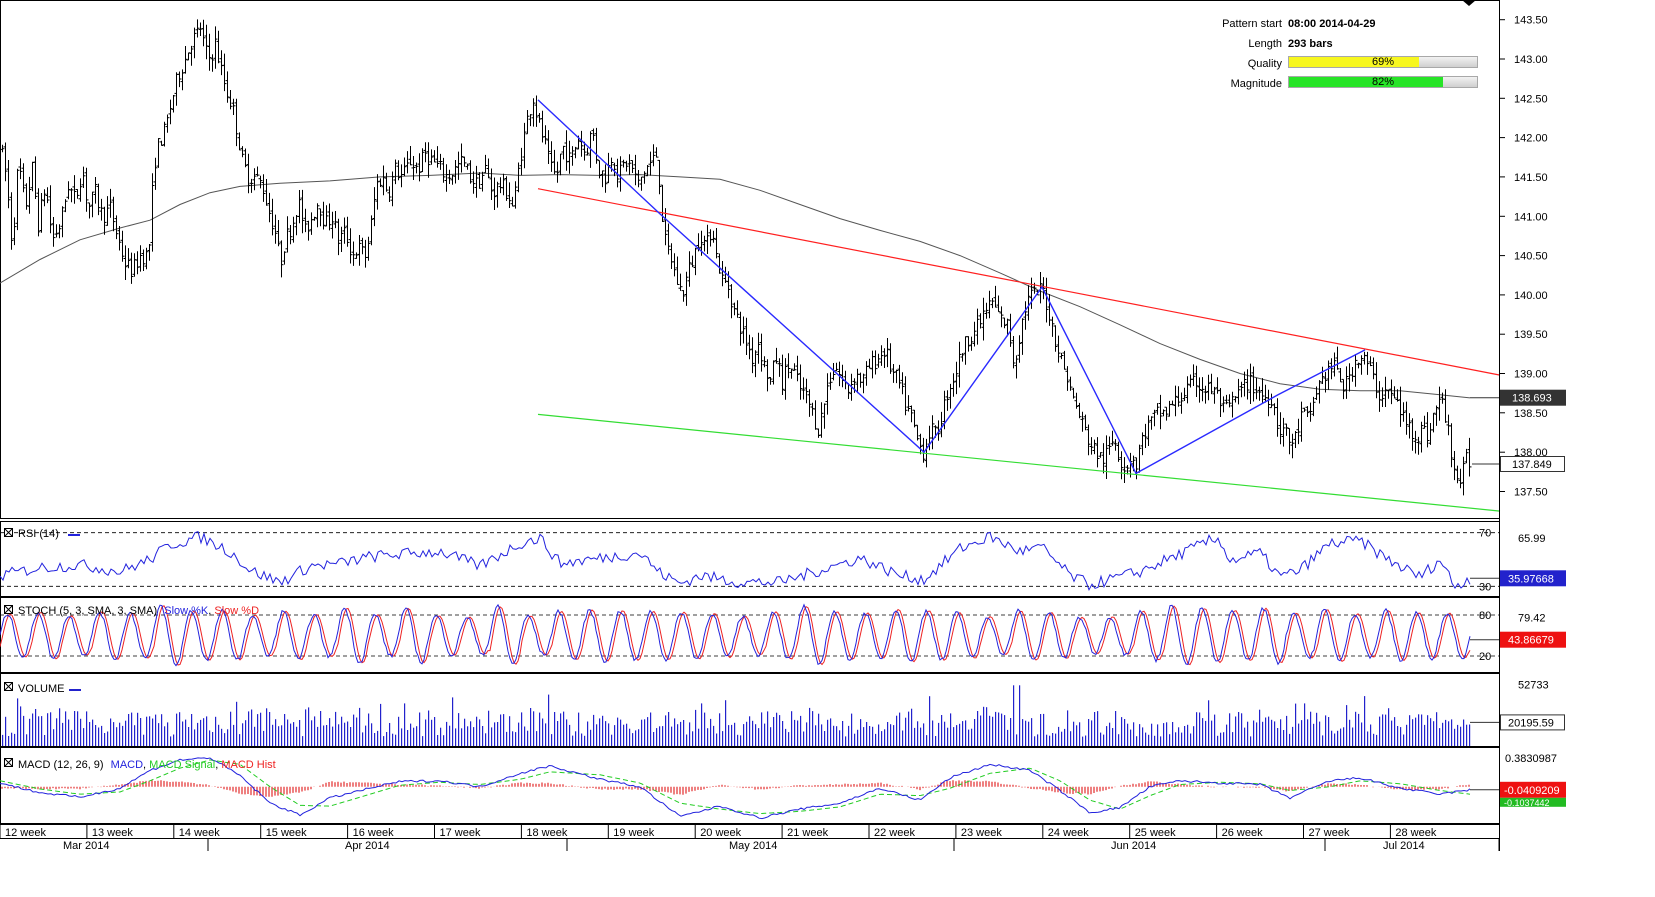 The width and height of the screenshot is (1655, 897). Describe the element at coordinates (750, 635) in the screenshot. I see `stoch-lines` at that location.